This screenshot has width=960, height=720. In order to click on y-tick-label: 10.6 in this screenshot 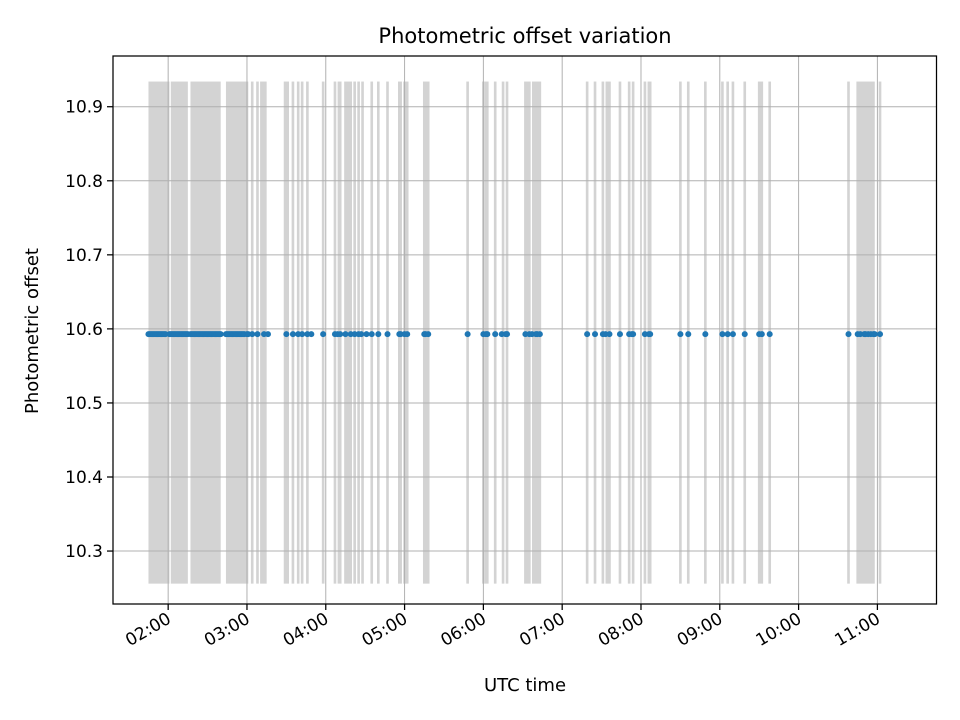, I will do `click(84, 330)`.